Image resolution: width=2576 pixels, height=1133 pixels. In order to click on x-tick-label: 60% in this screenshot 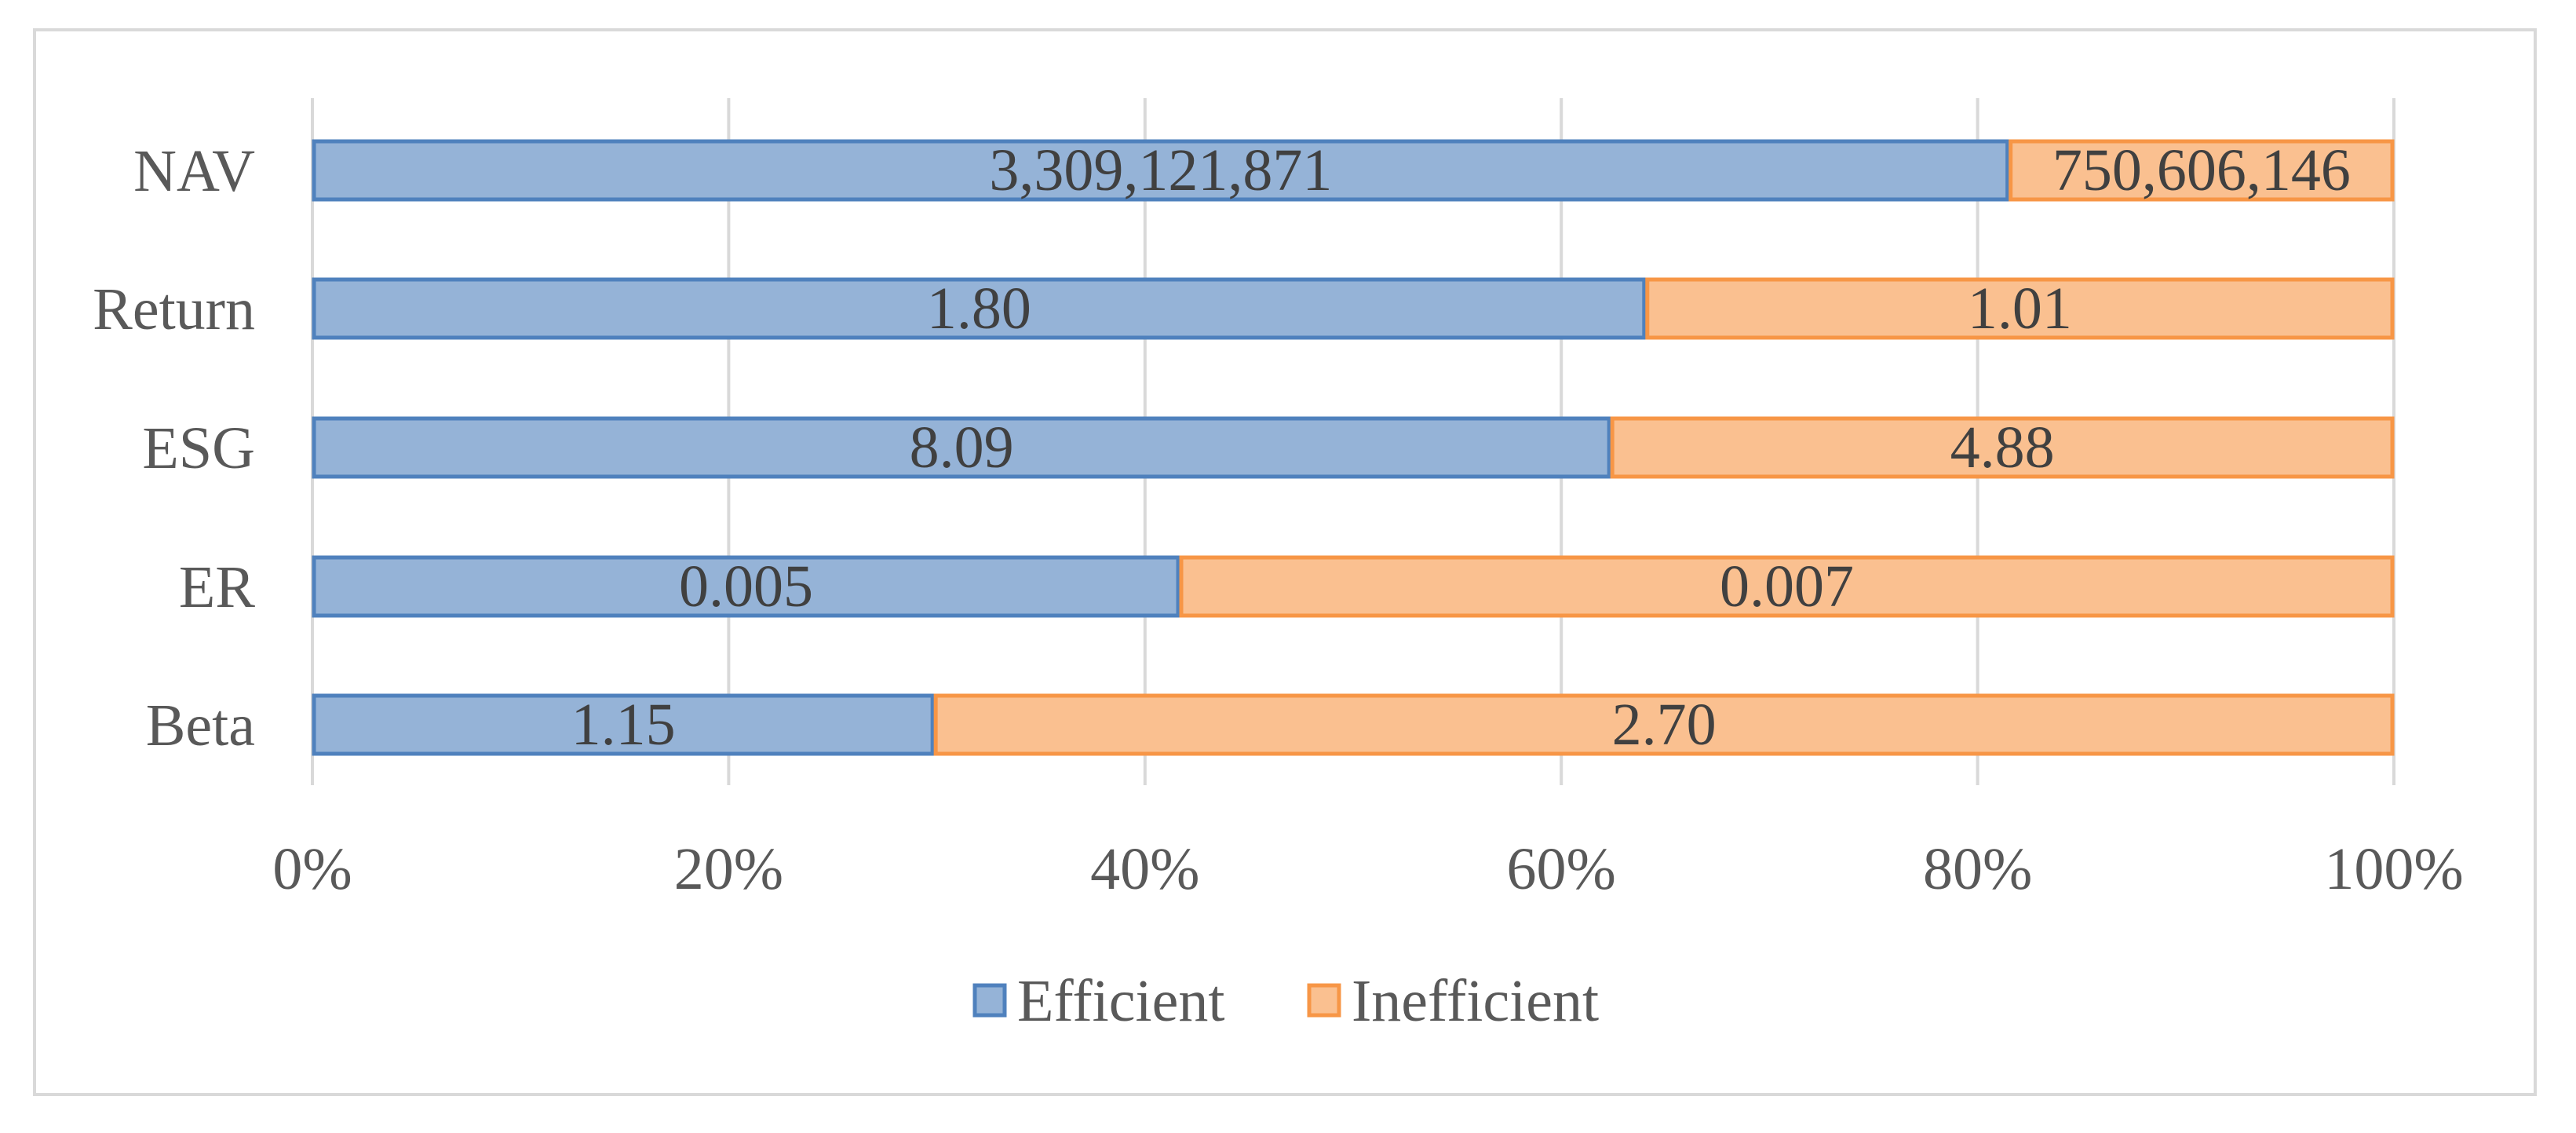, I will do `click(1561, 869)`.